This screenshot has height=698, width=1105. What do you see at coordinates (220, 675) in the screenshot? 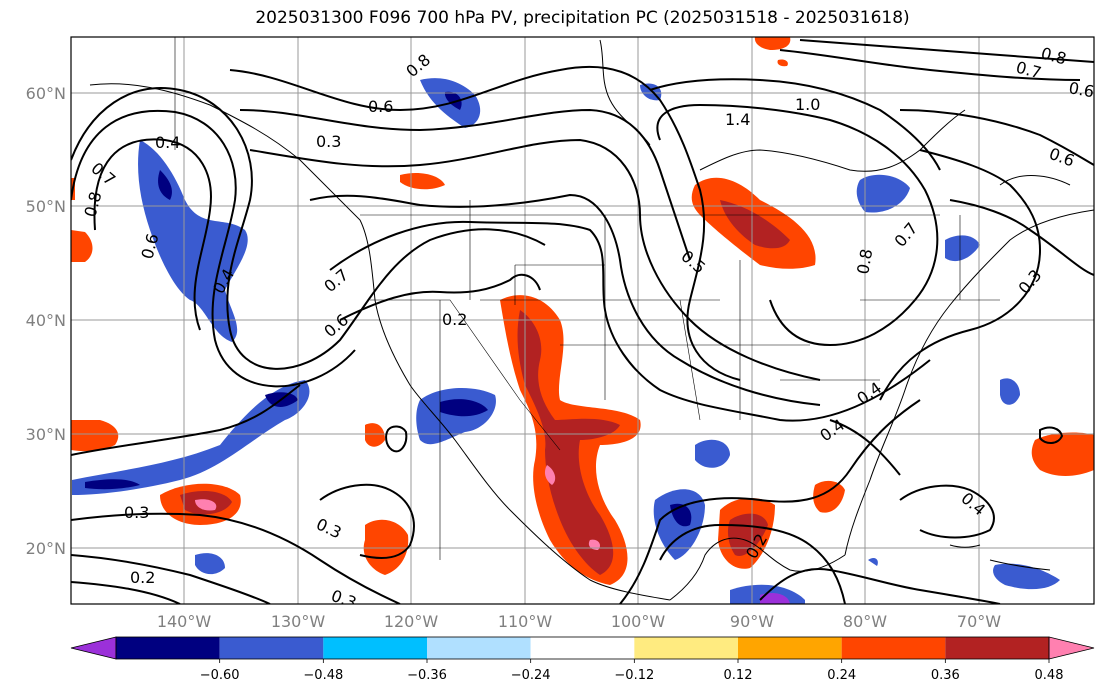
I see `colorbar-tick-label: −0.60` at bounding box center [220, 675].